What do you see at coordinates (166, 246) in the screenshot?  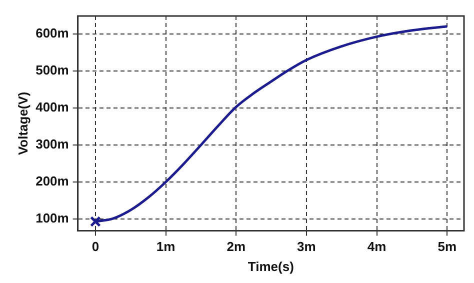 I see `x-tick-label: 1m` at bounding box center [166, 246].